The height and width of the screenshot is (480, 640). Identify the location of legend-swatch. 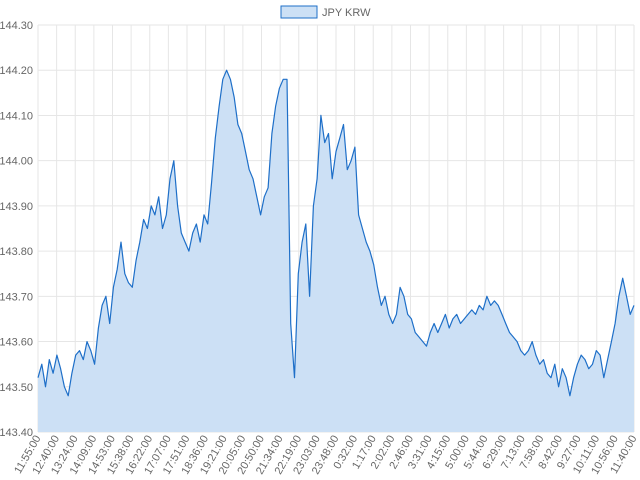
(299, 12).